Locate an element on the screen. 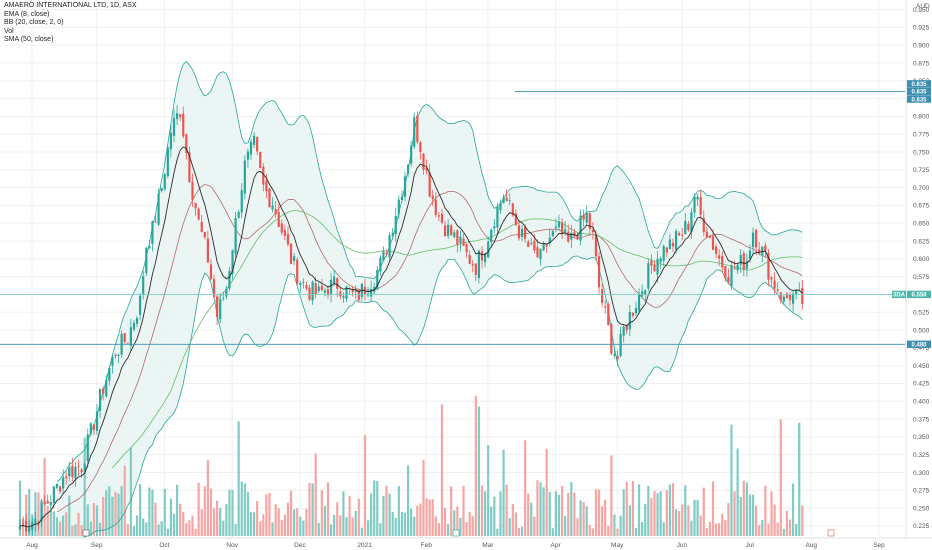  legend-title: AMAERO INTERNATIONAL LTD, 1D, ASX is located at coordinates (70, 5).